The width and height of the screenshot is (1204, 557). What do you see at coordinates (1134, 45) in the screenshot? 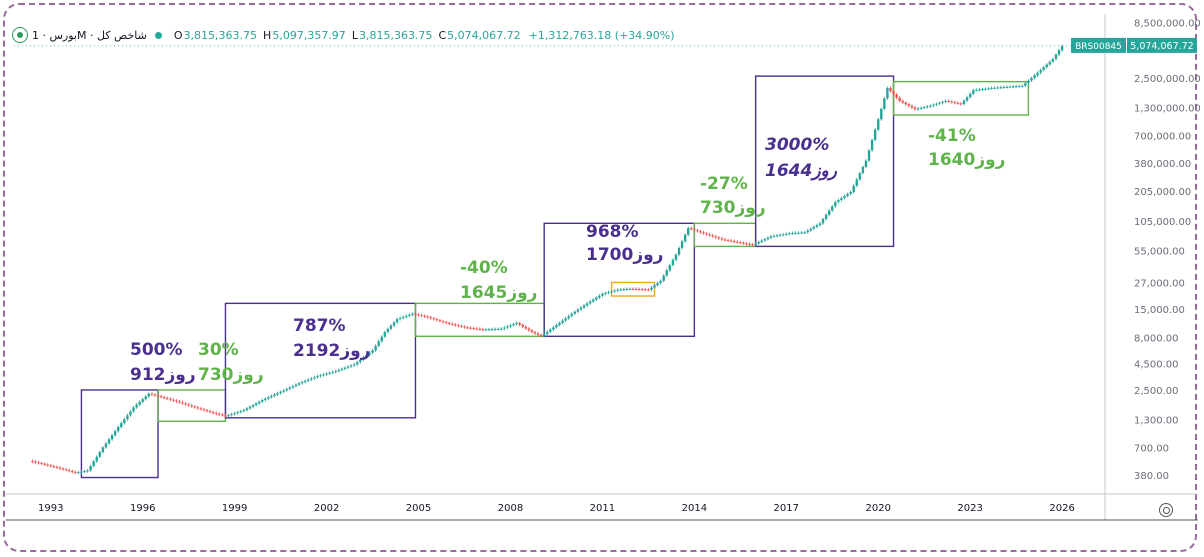
I see `price-tag: BRS00845 5,074,067.72` at bounding box center [1134, 45].